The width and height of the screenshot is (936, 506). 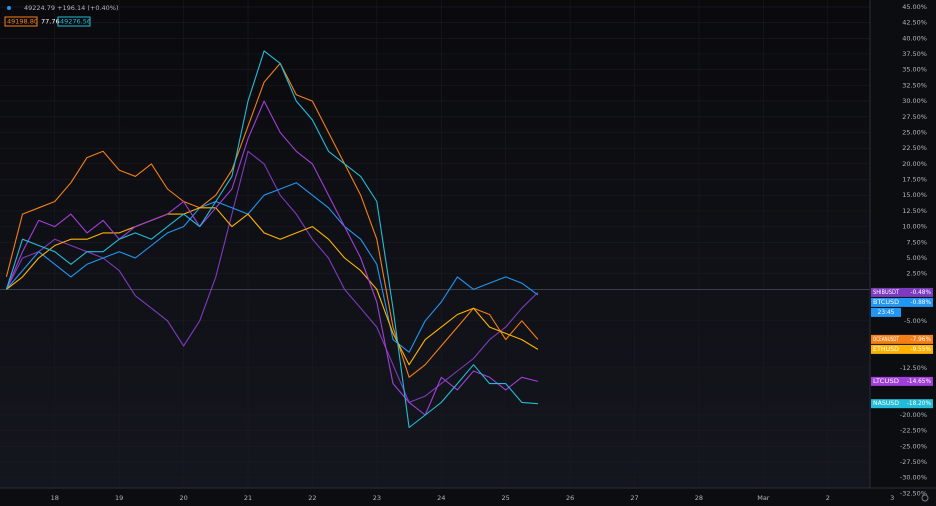 I want to click on x-tick-label: 24, so click(x=441, y=498).